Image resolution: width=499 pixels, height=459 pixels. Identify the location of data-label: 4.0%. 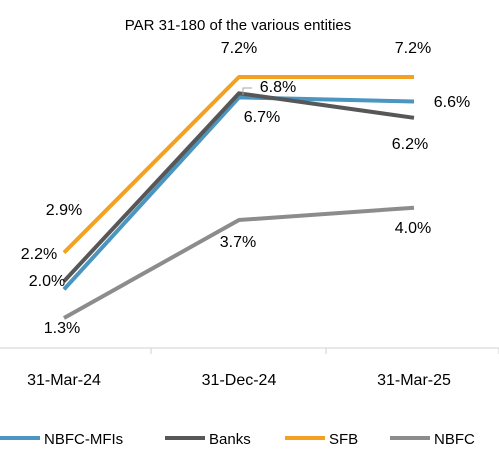
(413, 228).